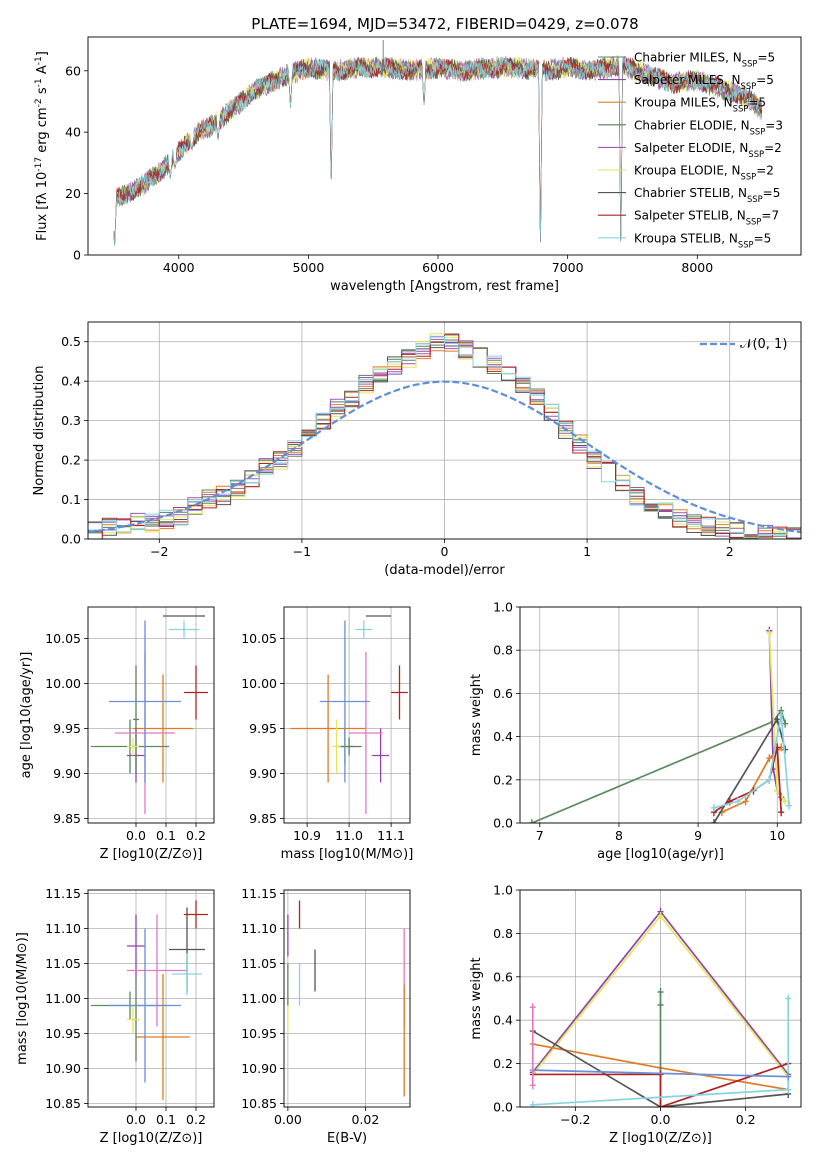 This screenshot has height=1170, width=819. What do you see at coordinates (444, 457) in the screenshot?
I see `normal-reference-curve` at bounding box center [444, 457].